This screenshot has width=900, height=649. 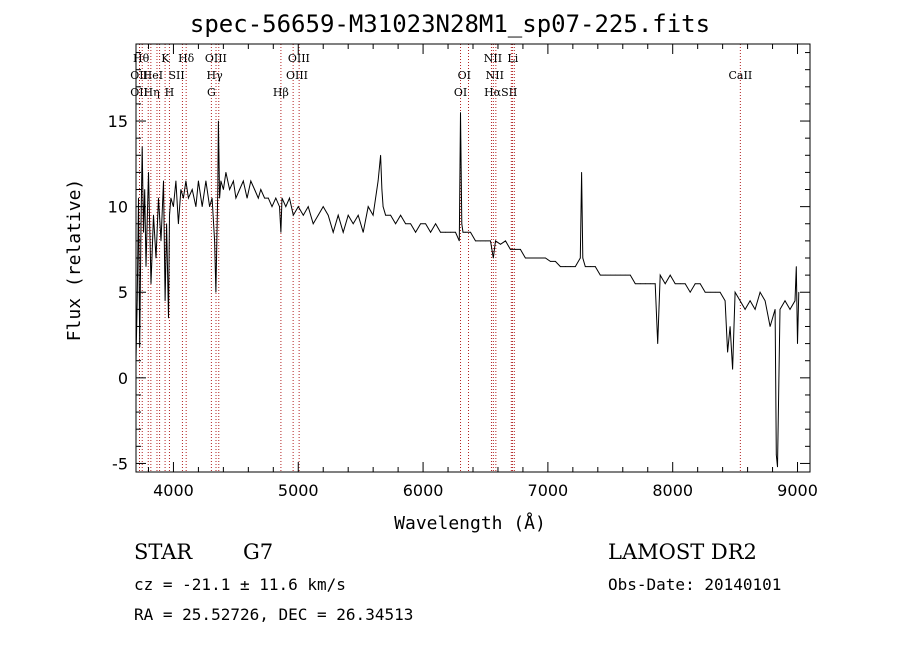 I want to click on obs-date: Obs-Date: 20140101, so click(x=695, y=584).